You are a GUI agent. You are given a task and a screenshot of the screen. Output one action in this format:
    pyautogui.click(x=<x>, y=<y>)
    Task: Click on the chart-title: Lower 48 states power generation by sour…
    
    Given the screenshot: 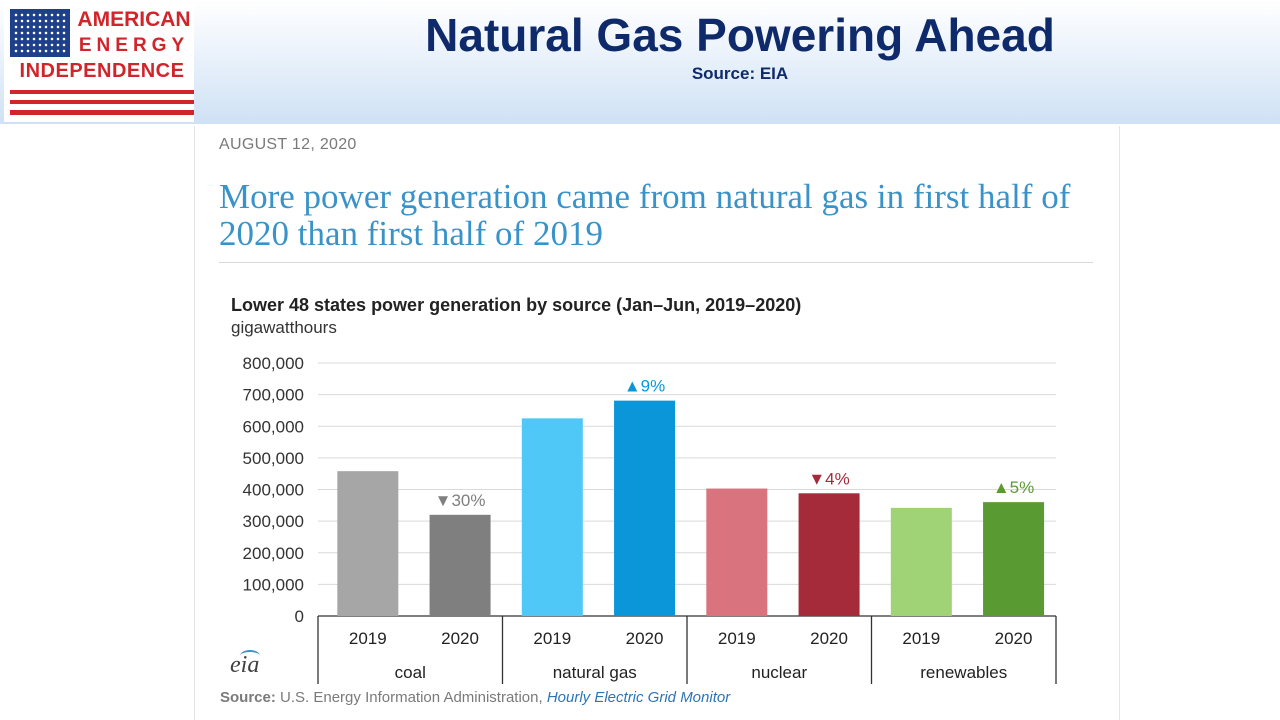 What is the action you would take?
    pyautogui.click(x=516, y=305)
    